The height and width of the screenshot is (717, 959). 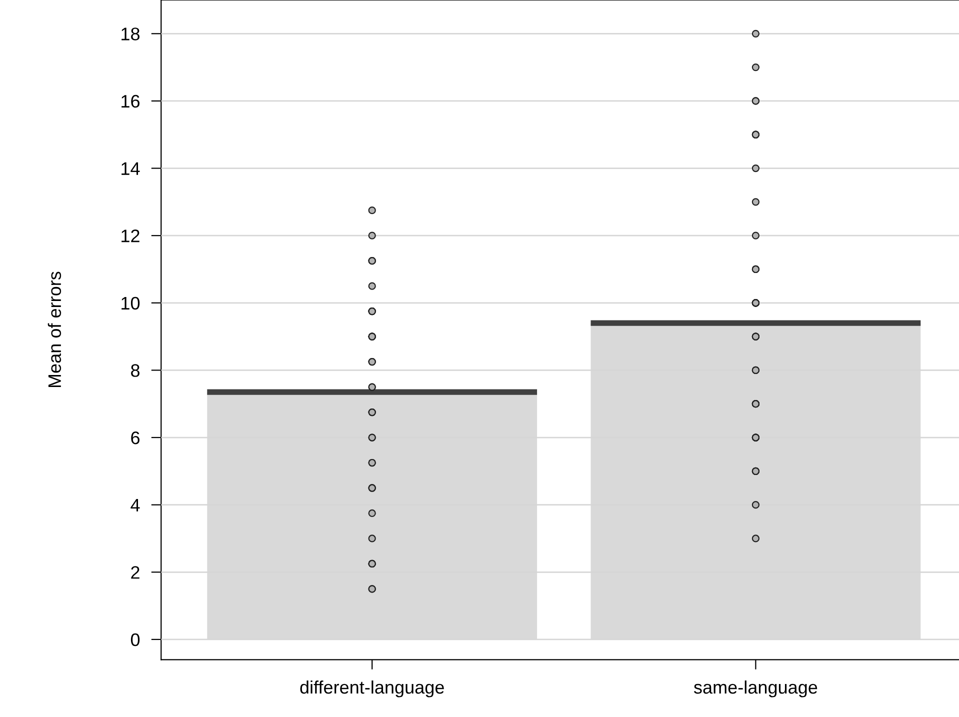 I want to click on y-tick-label: 8, so click(x=135, y=370).